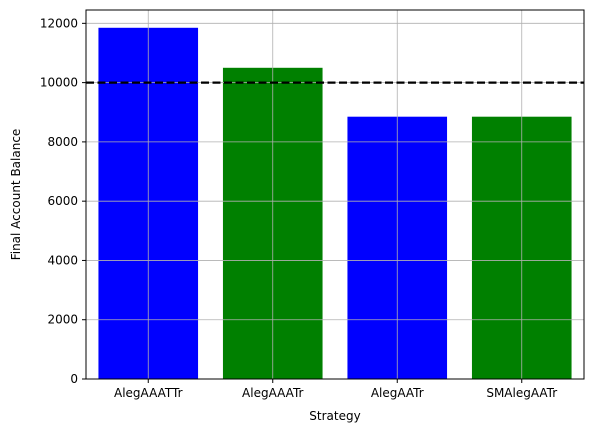  Describe the element at coordinates (521, 393) in the screenshot. I see `x-tick-label: SMAlegAATr` at that location.